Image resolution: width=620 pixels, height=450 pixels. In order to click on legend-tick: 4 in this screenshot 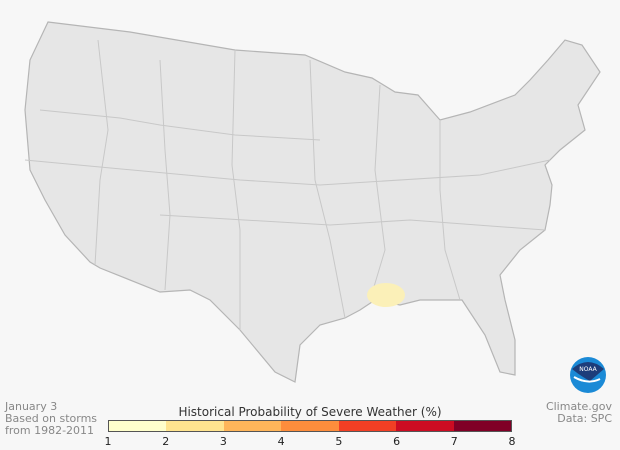, I will do `click(281, 441)`.